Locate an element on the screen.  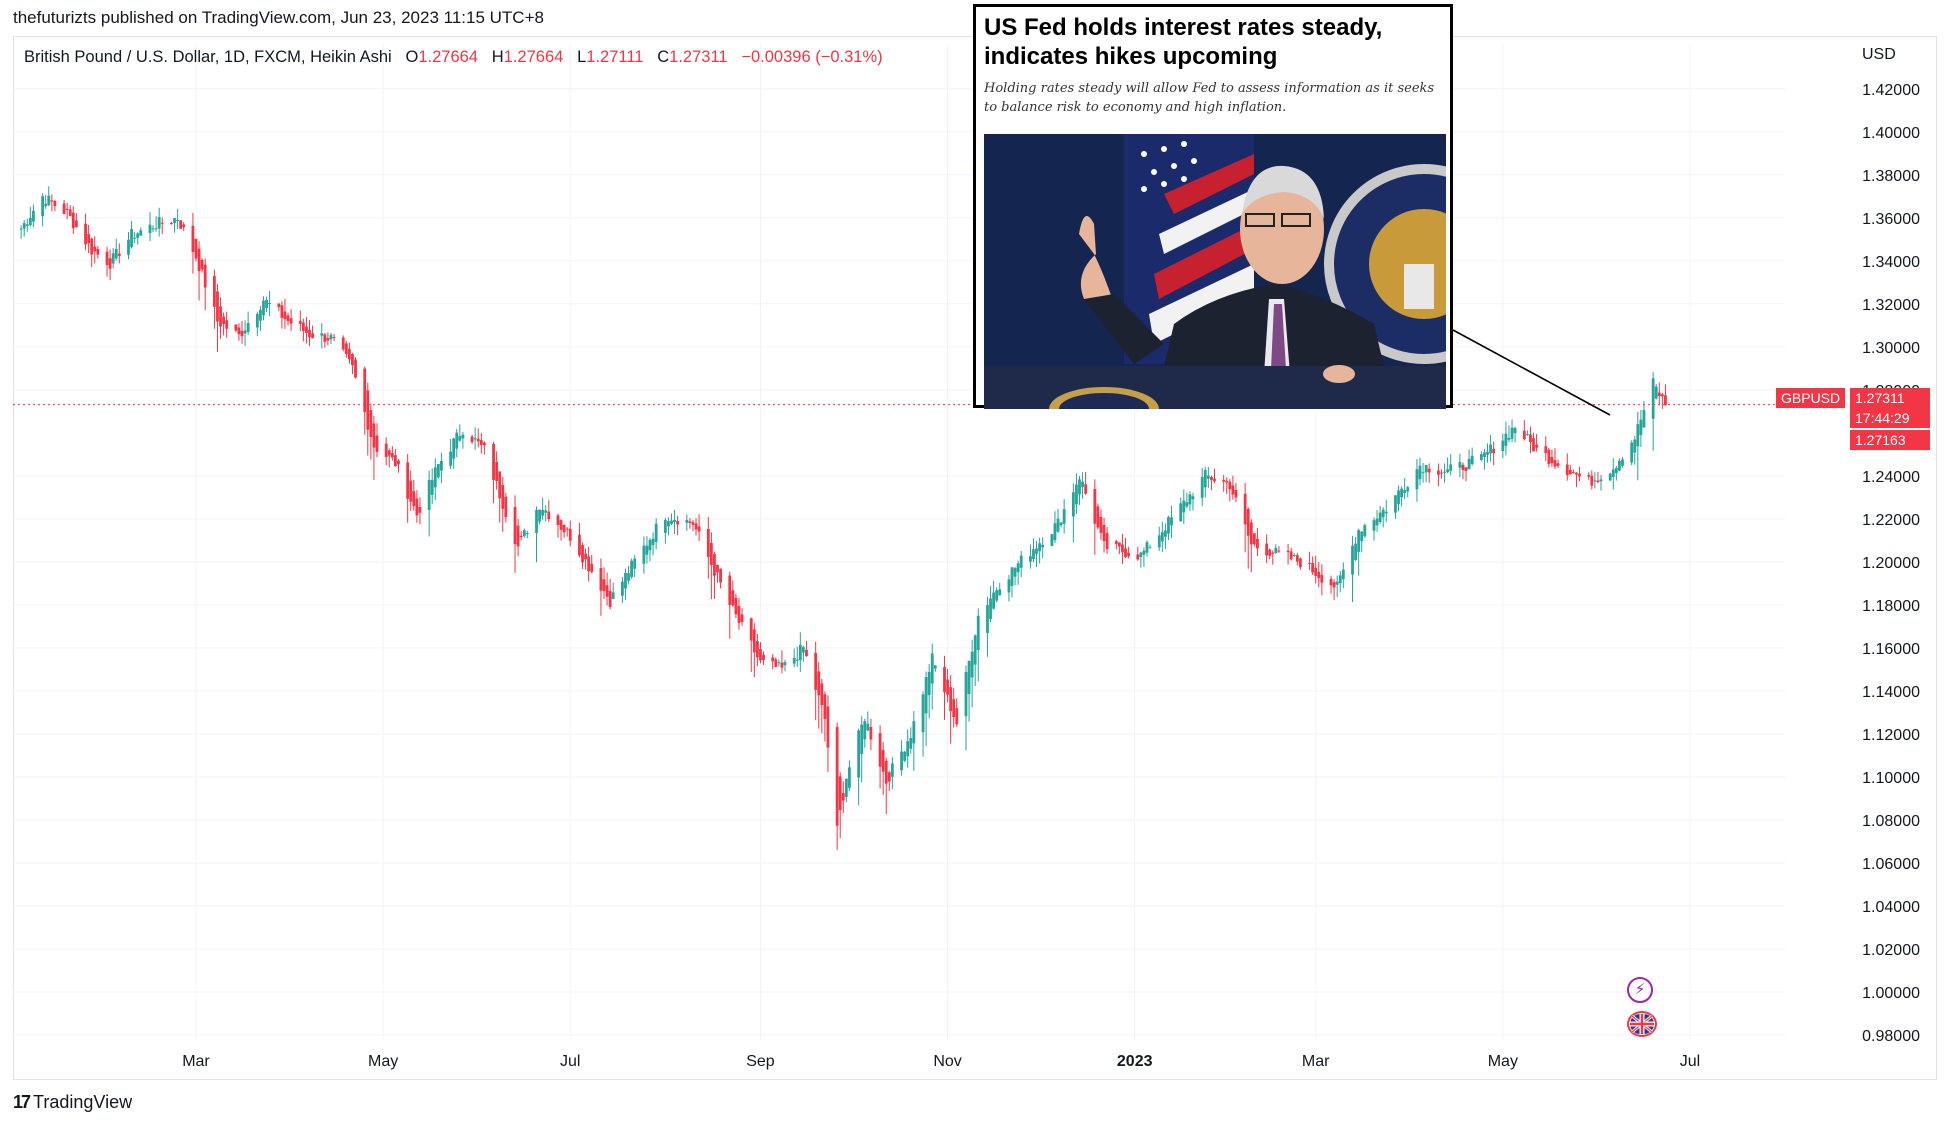
close-label: C is located at coordinates (663, 57).